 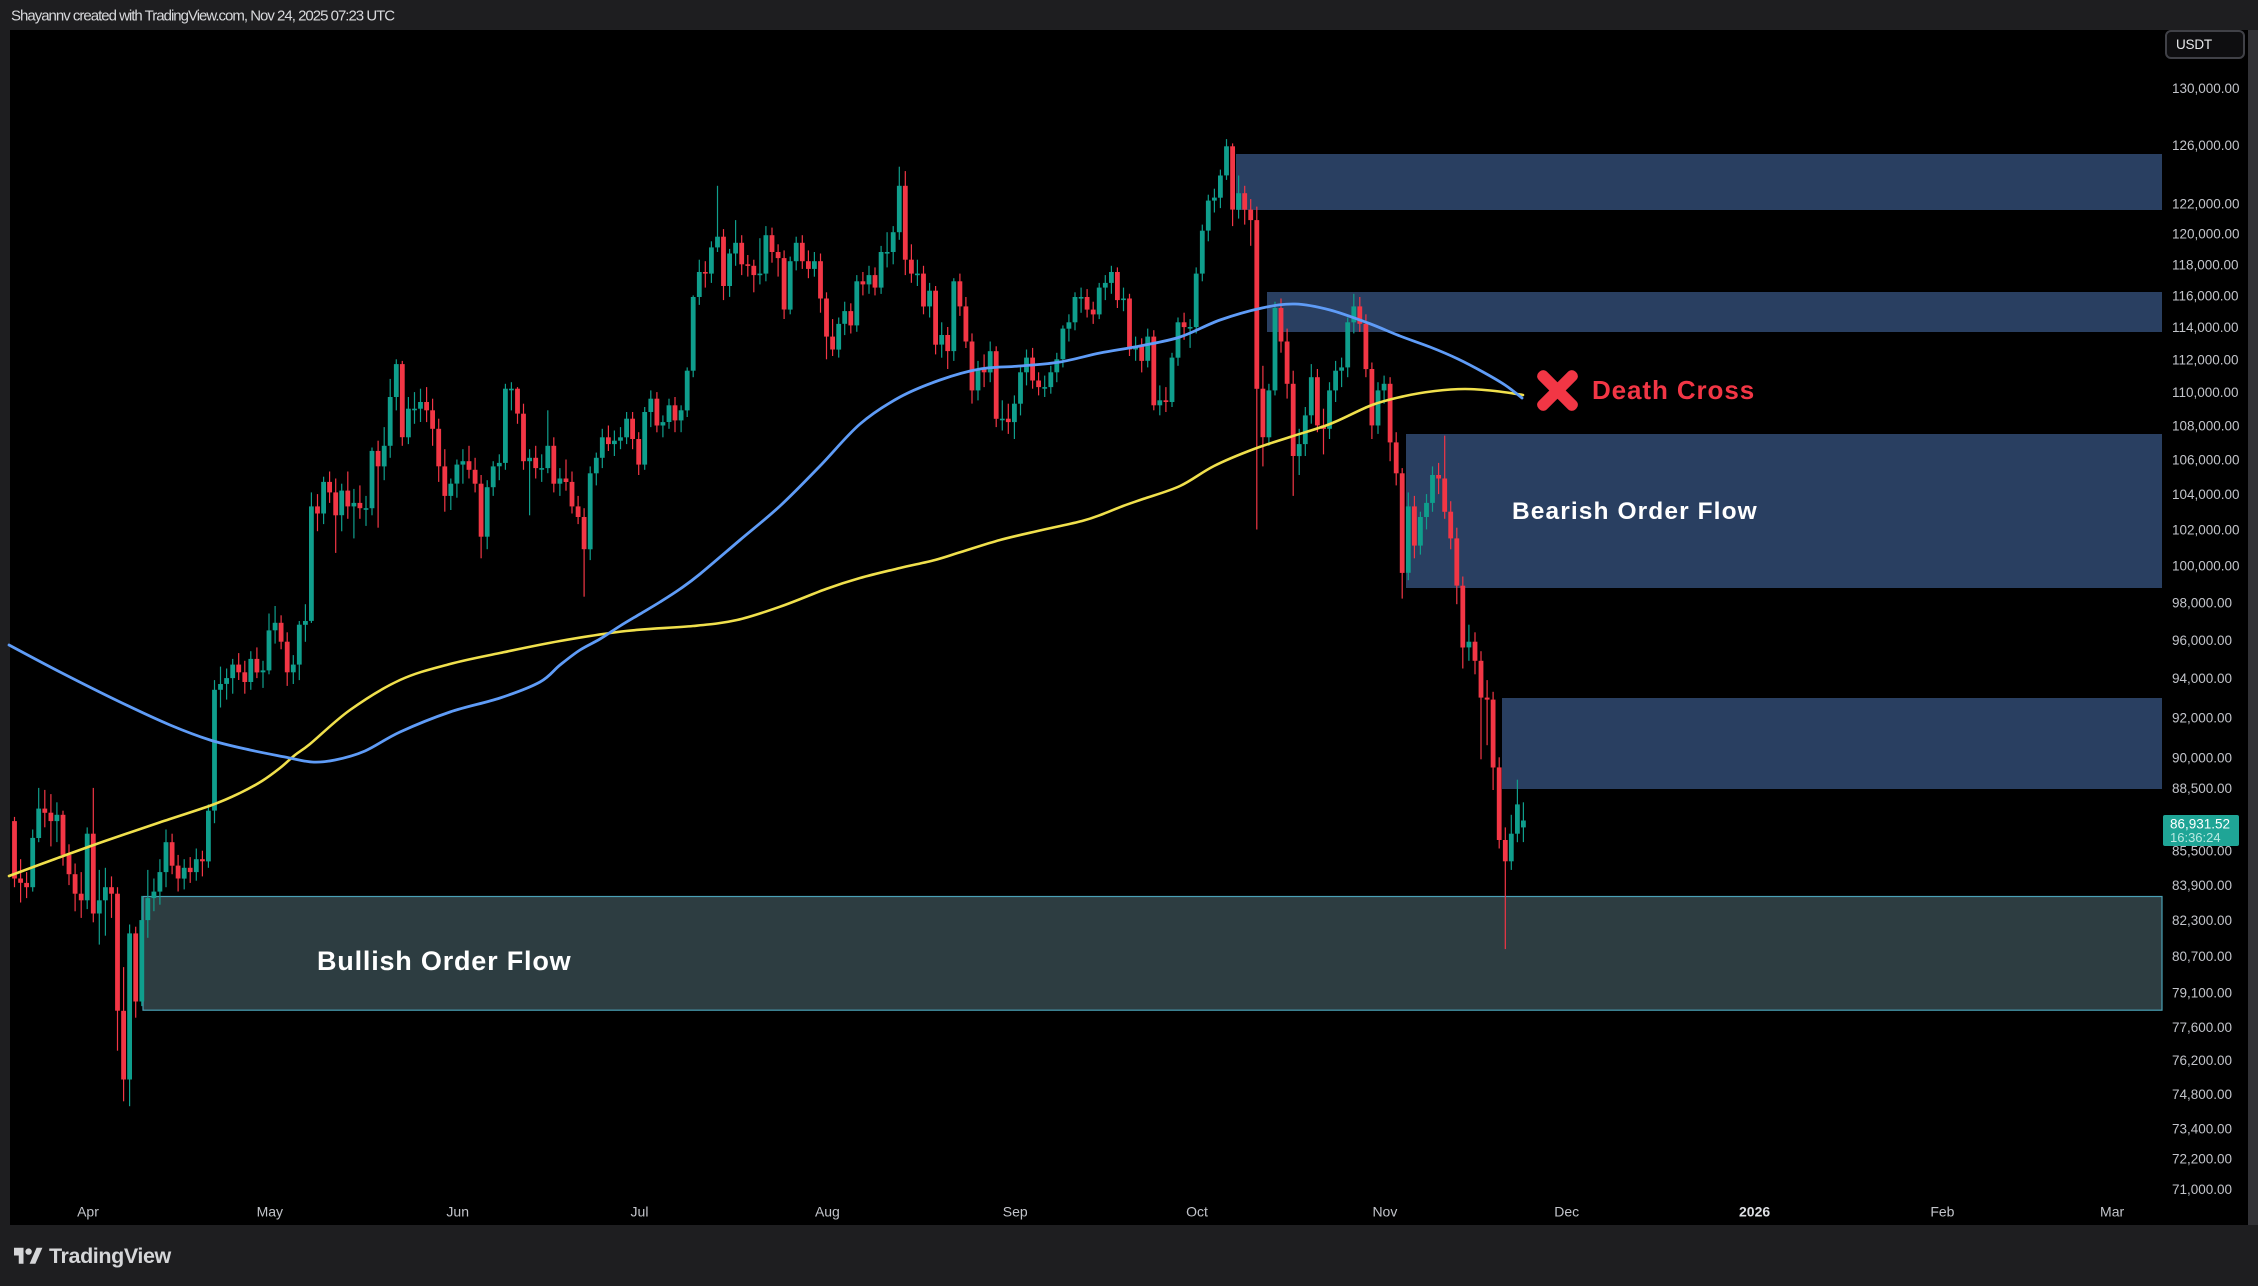 I want to click on svg-text: 114,000.00, so click(x=2205, y=327).